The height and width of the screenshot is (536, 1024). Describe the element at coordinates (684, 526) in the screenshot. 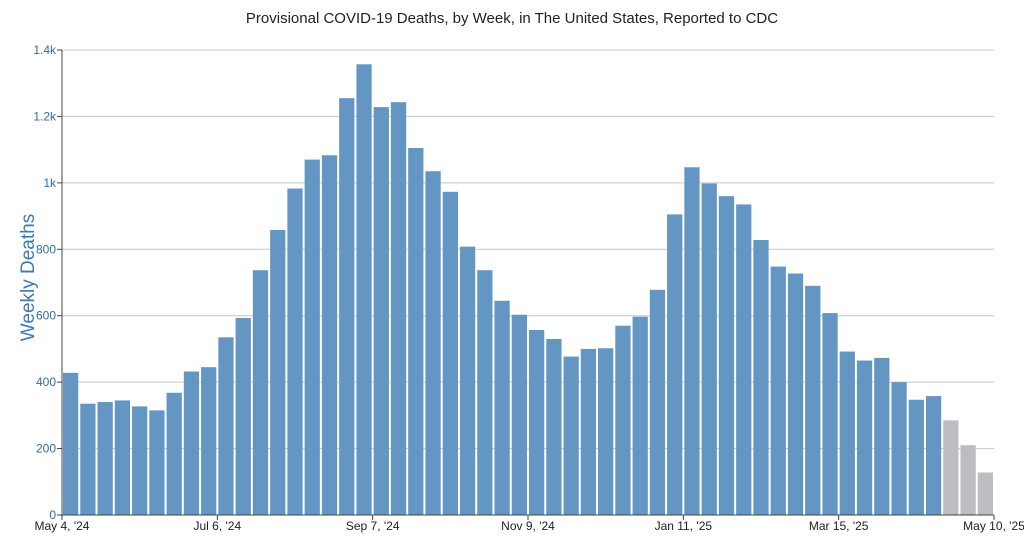

I see `x-tick-label: Jan 11, '25` at that location.